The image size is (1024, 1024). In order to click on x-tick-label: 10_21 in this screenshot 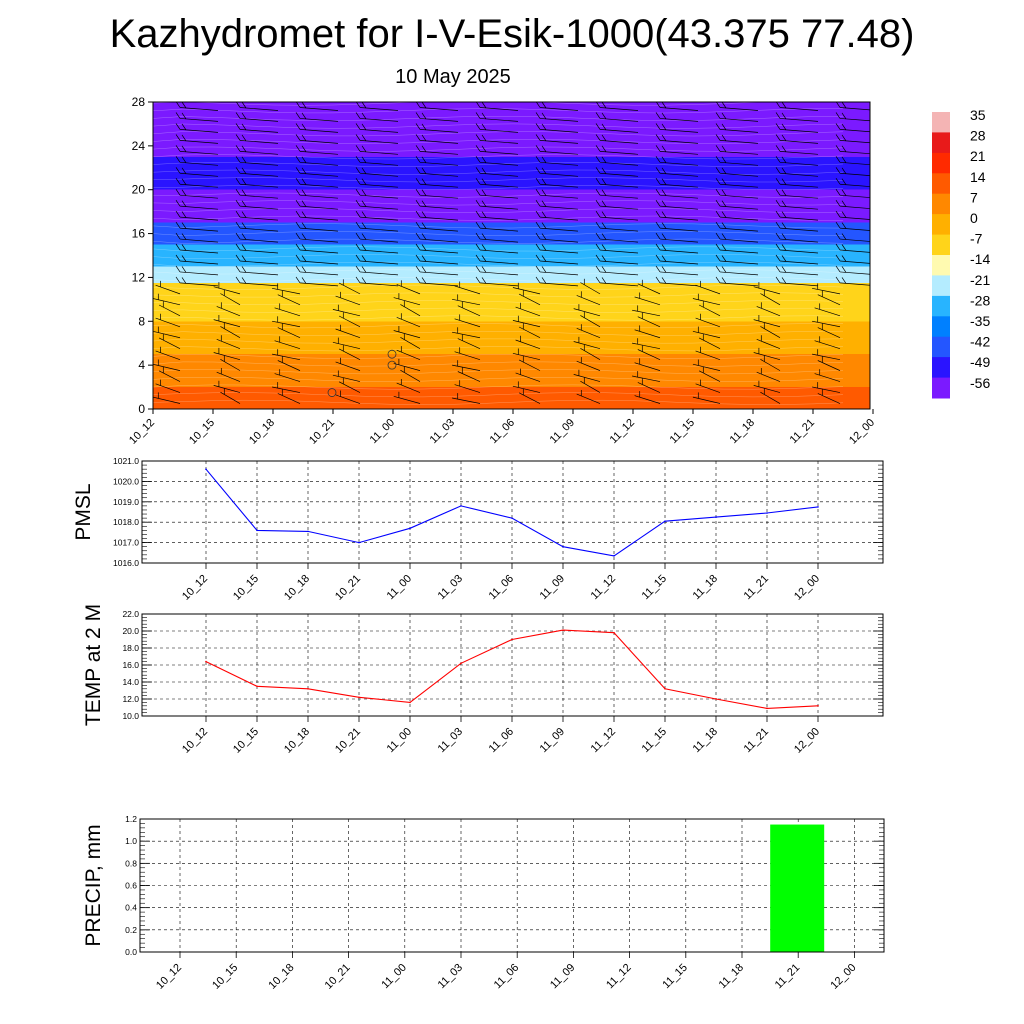, I will do `click(348, 588)`.